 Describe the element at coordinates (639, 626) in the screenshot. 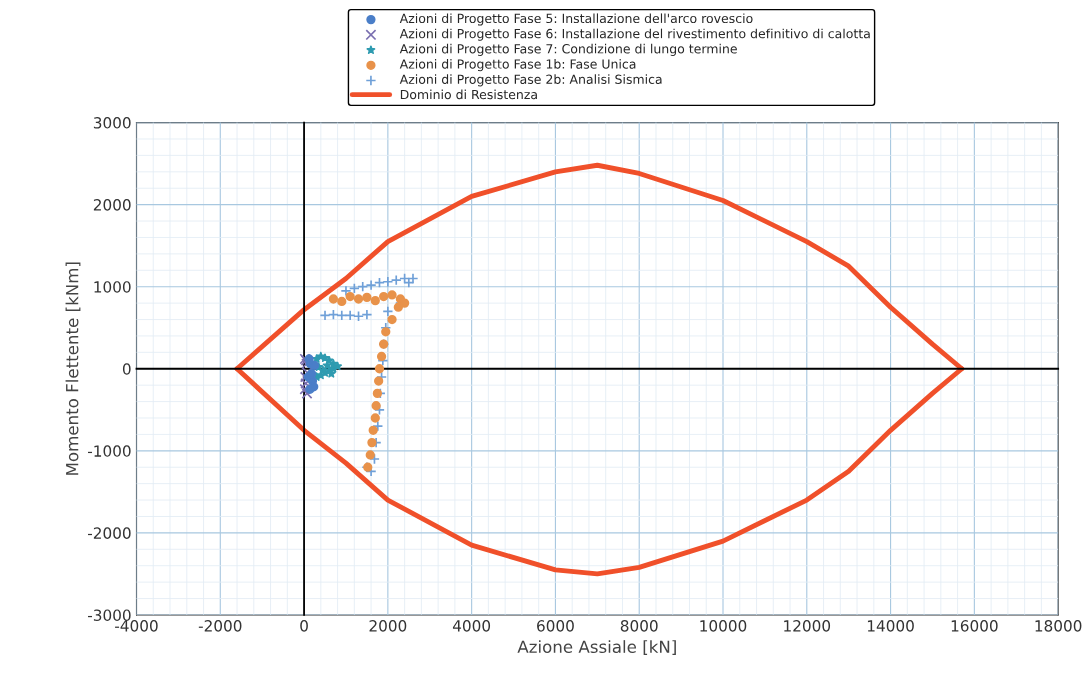

I see `x-tick-label: 8000` at that location.